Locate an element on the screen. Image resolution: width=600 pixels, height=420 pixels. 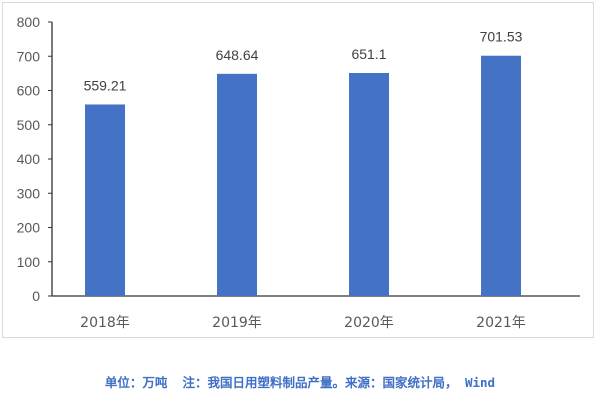
x-tick-label: 2020年 is located at coordinates (369, 323).